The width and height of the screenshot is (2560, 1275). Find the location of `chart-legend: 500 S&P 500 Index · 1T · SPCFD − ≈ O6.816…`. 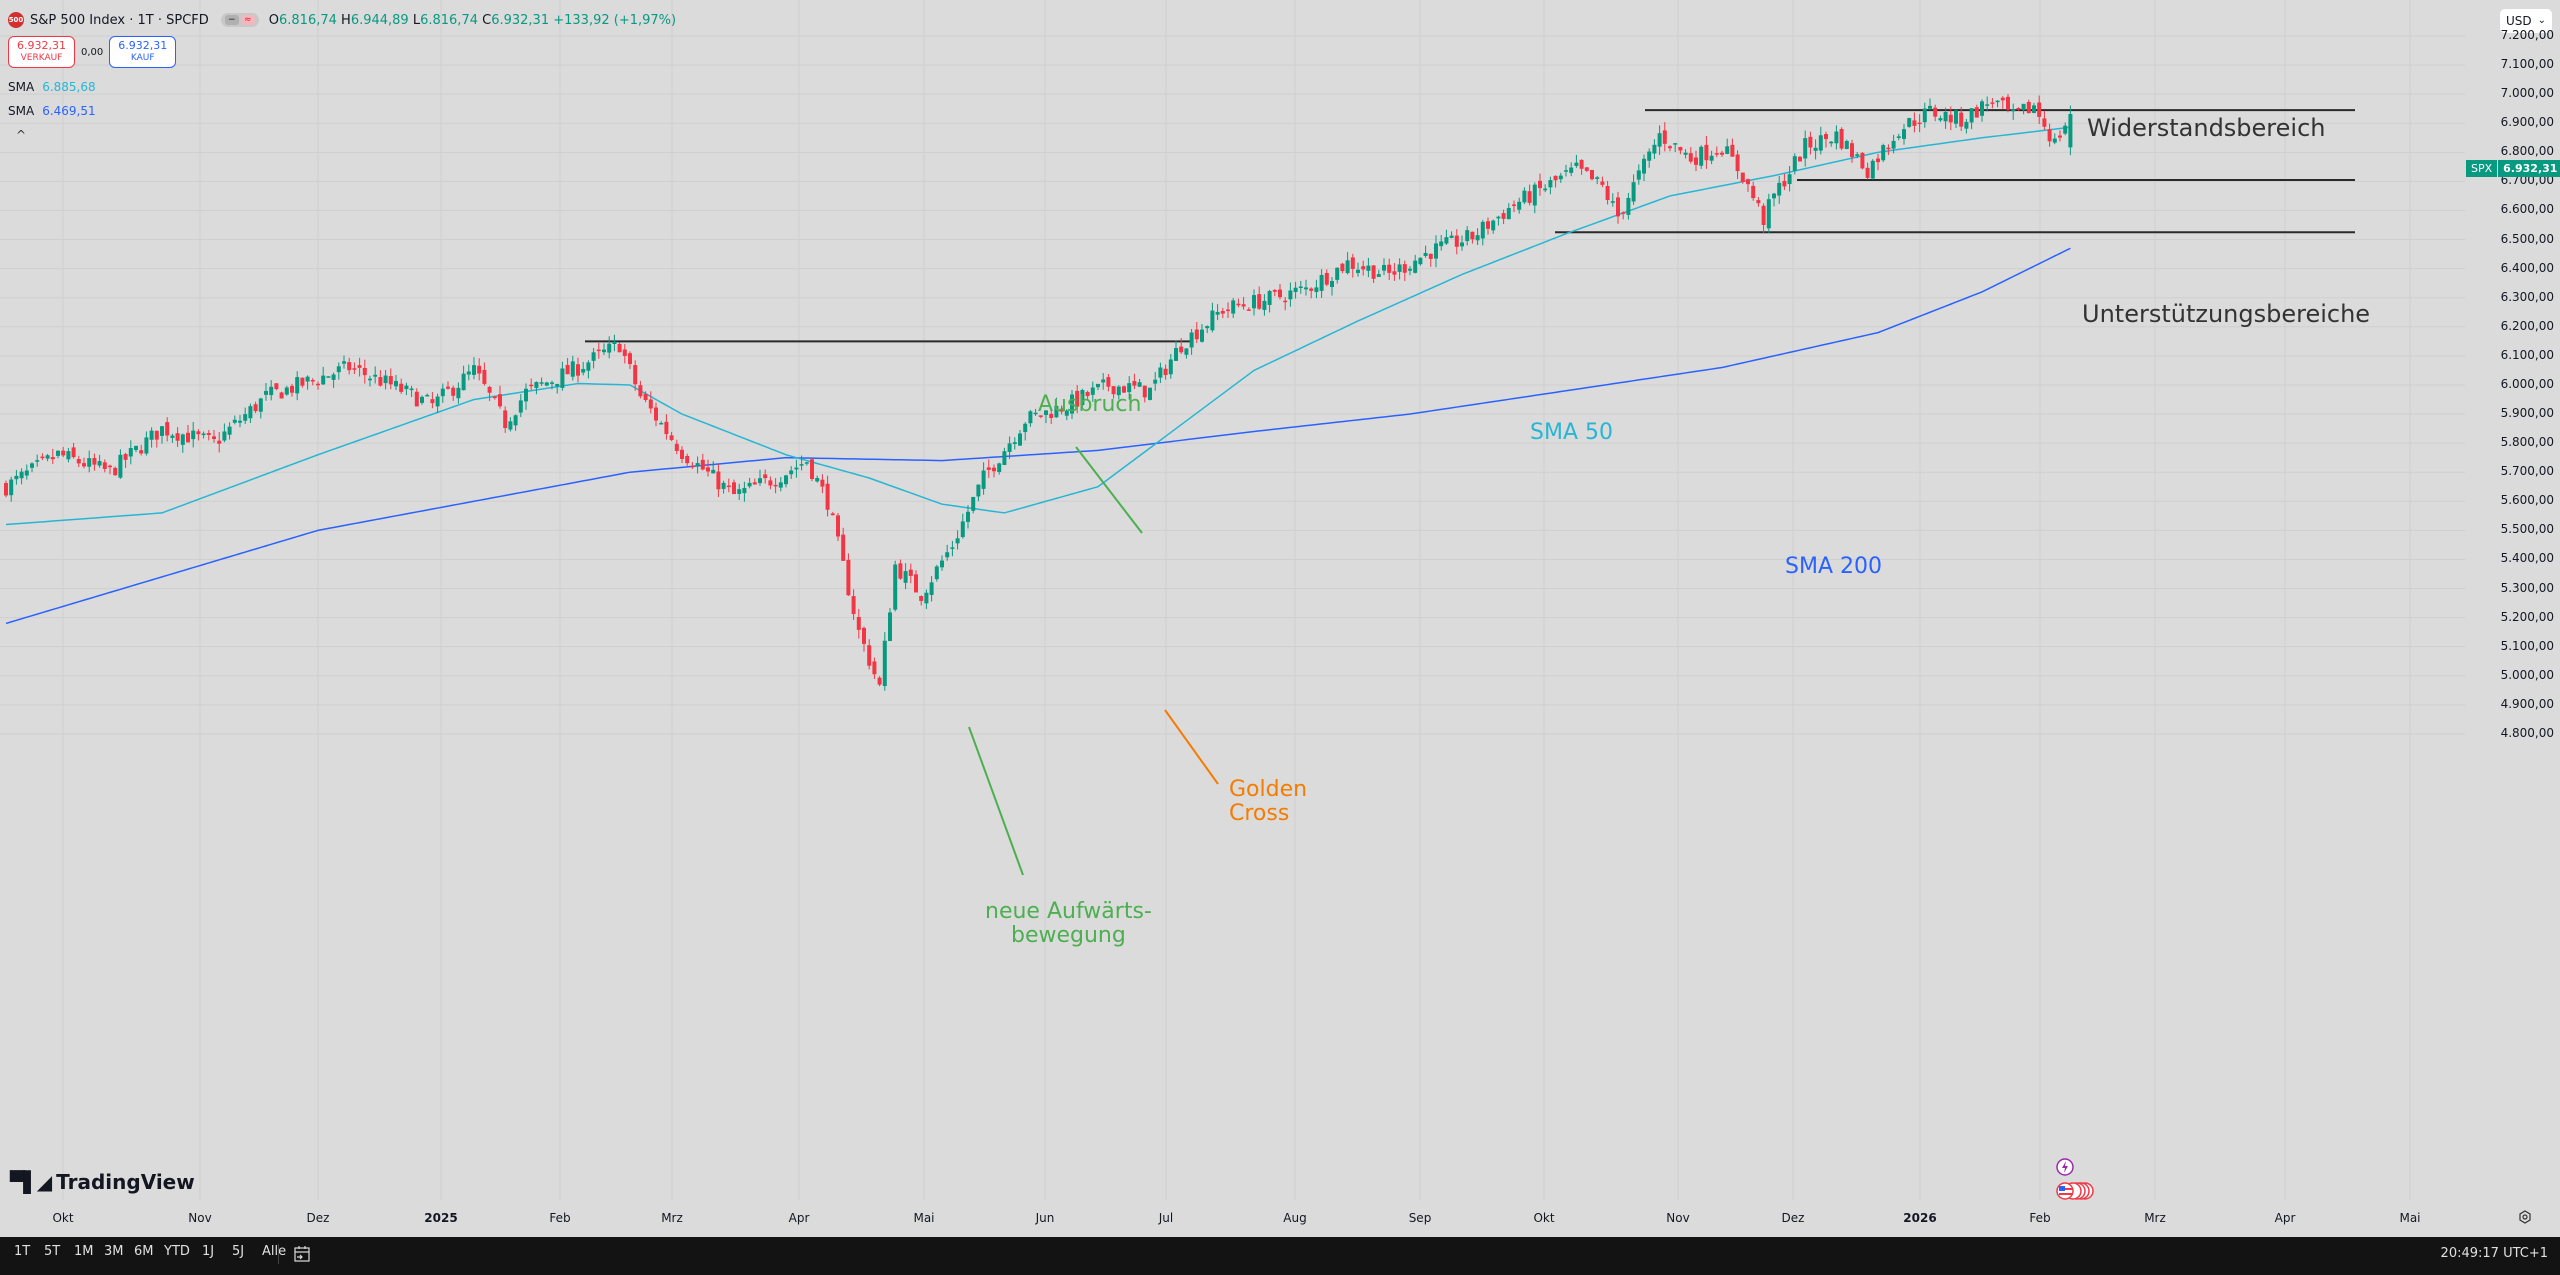

chart-legend: 500 S&P 500 Index · 1T · SPCFD − ≈ O6.816… is located at coordinates (342, 20).